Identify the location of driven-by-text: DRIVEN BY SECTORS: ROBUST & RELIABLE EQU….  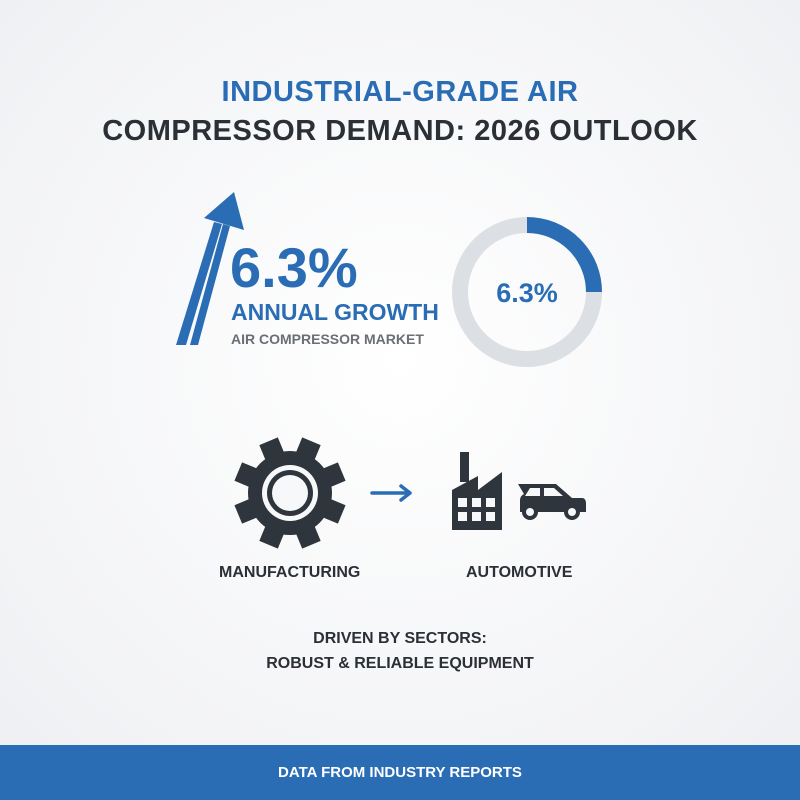
(400, 651).